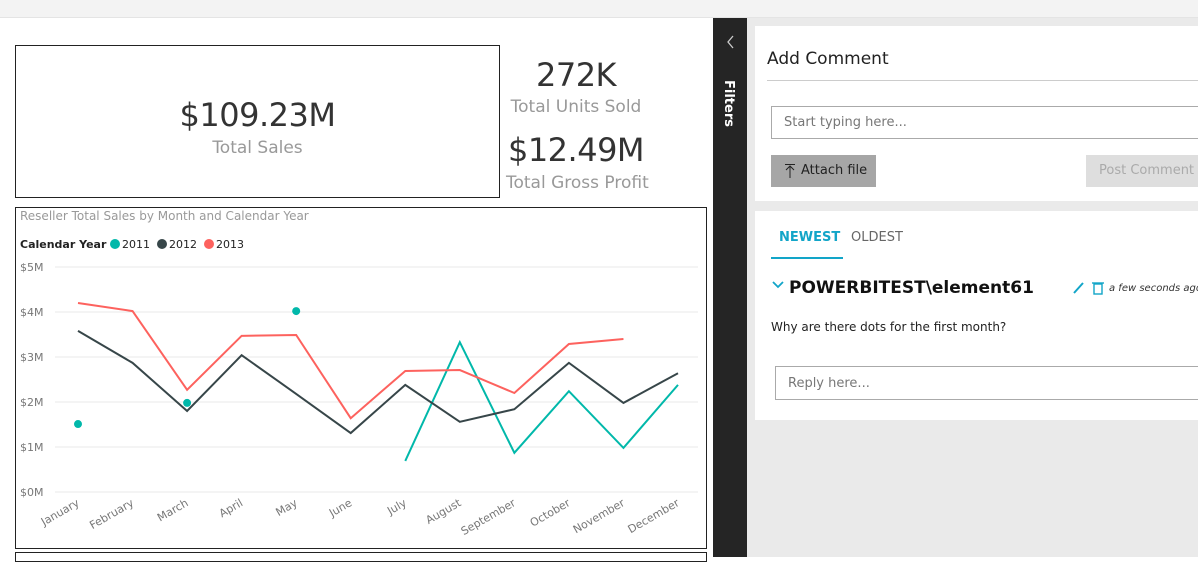 This screenshot has height=562, width=1198. I want to click on x-tick-label: January, so click(60, 512).